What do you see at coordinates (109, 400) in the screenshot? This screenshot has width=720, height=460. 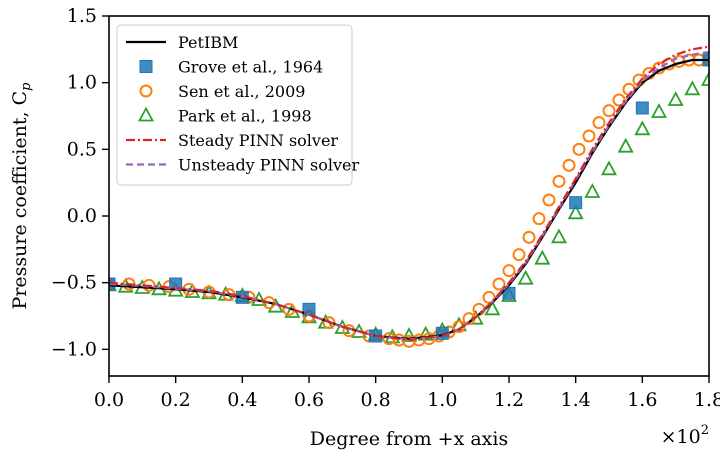 I see `x-tick-label: 0.0` at bounding box center [109, 400].